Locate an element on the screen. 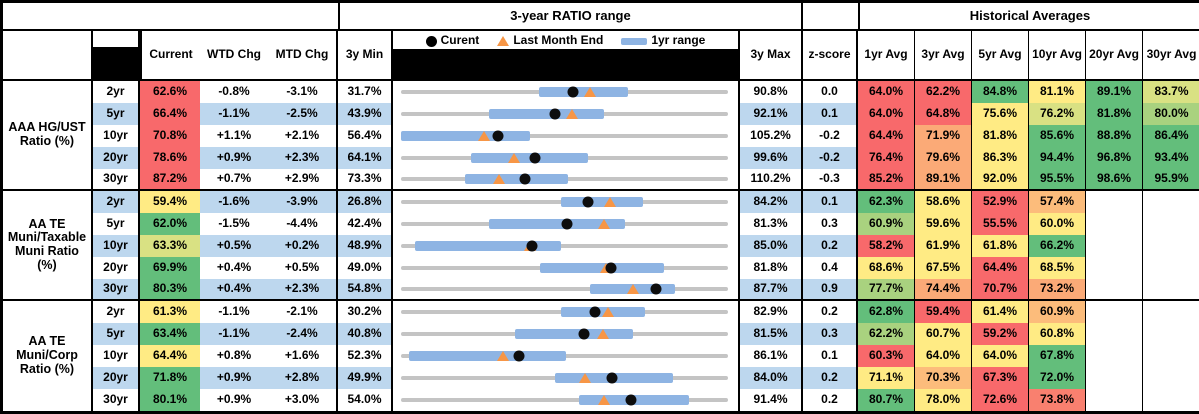 This screenshot has width=1199, height=414. chart-legend-cell: Curent Last Month End 1yr range is located at coordinates (566, 56).